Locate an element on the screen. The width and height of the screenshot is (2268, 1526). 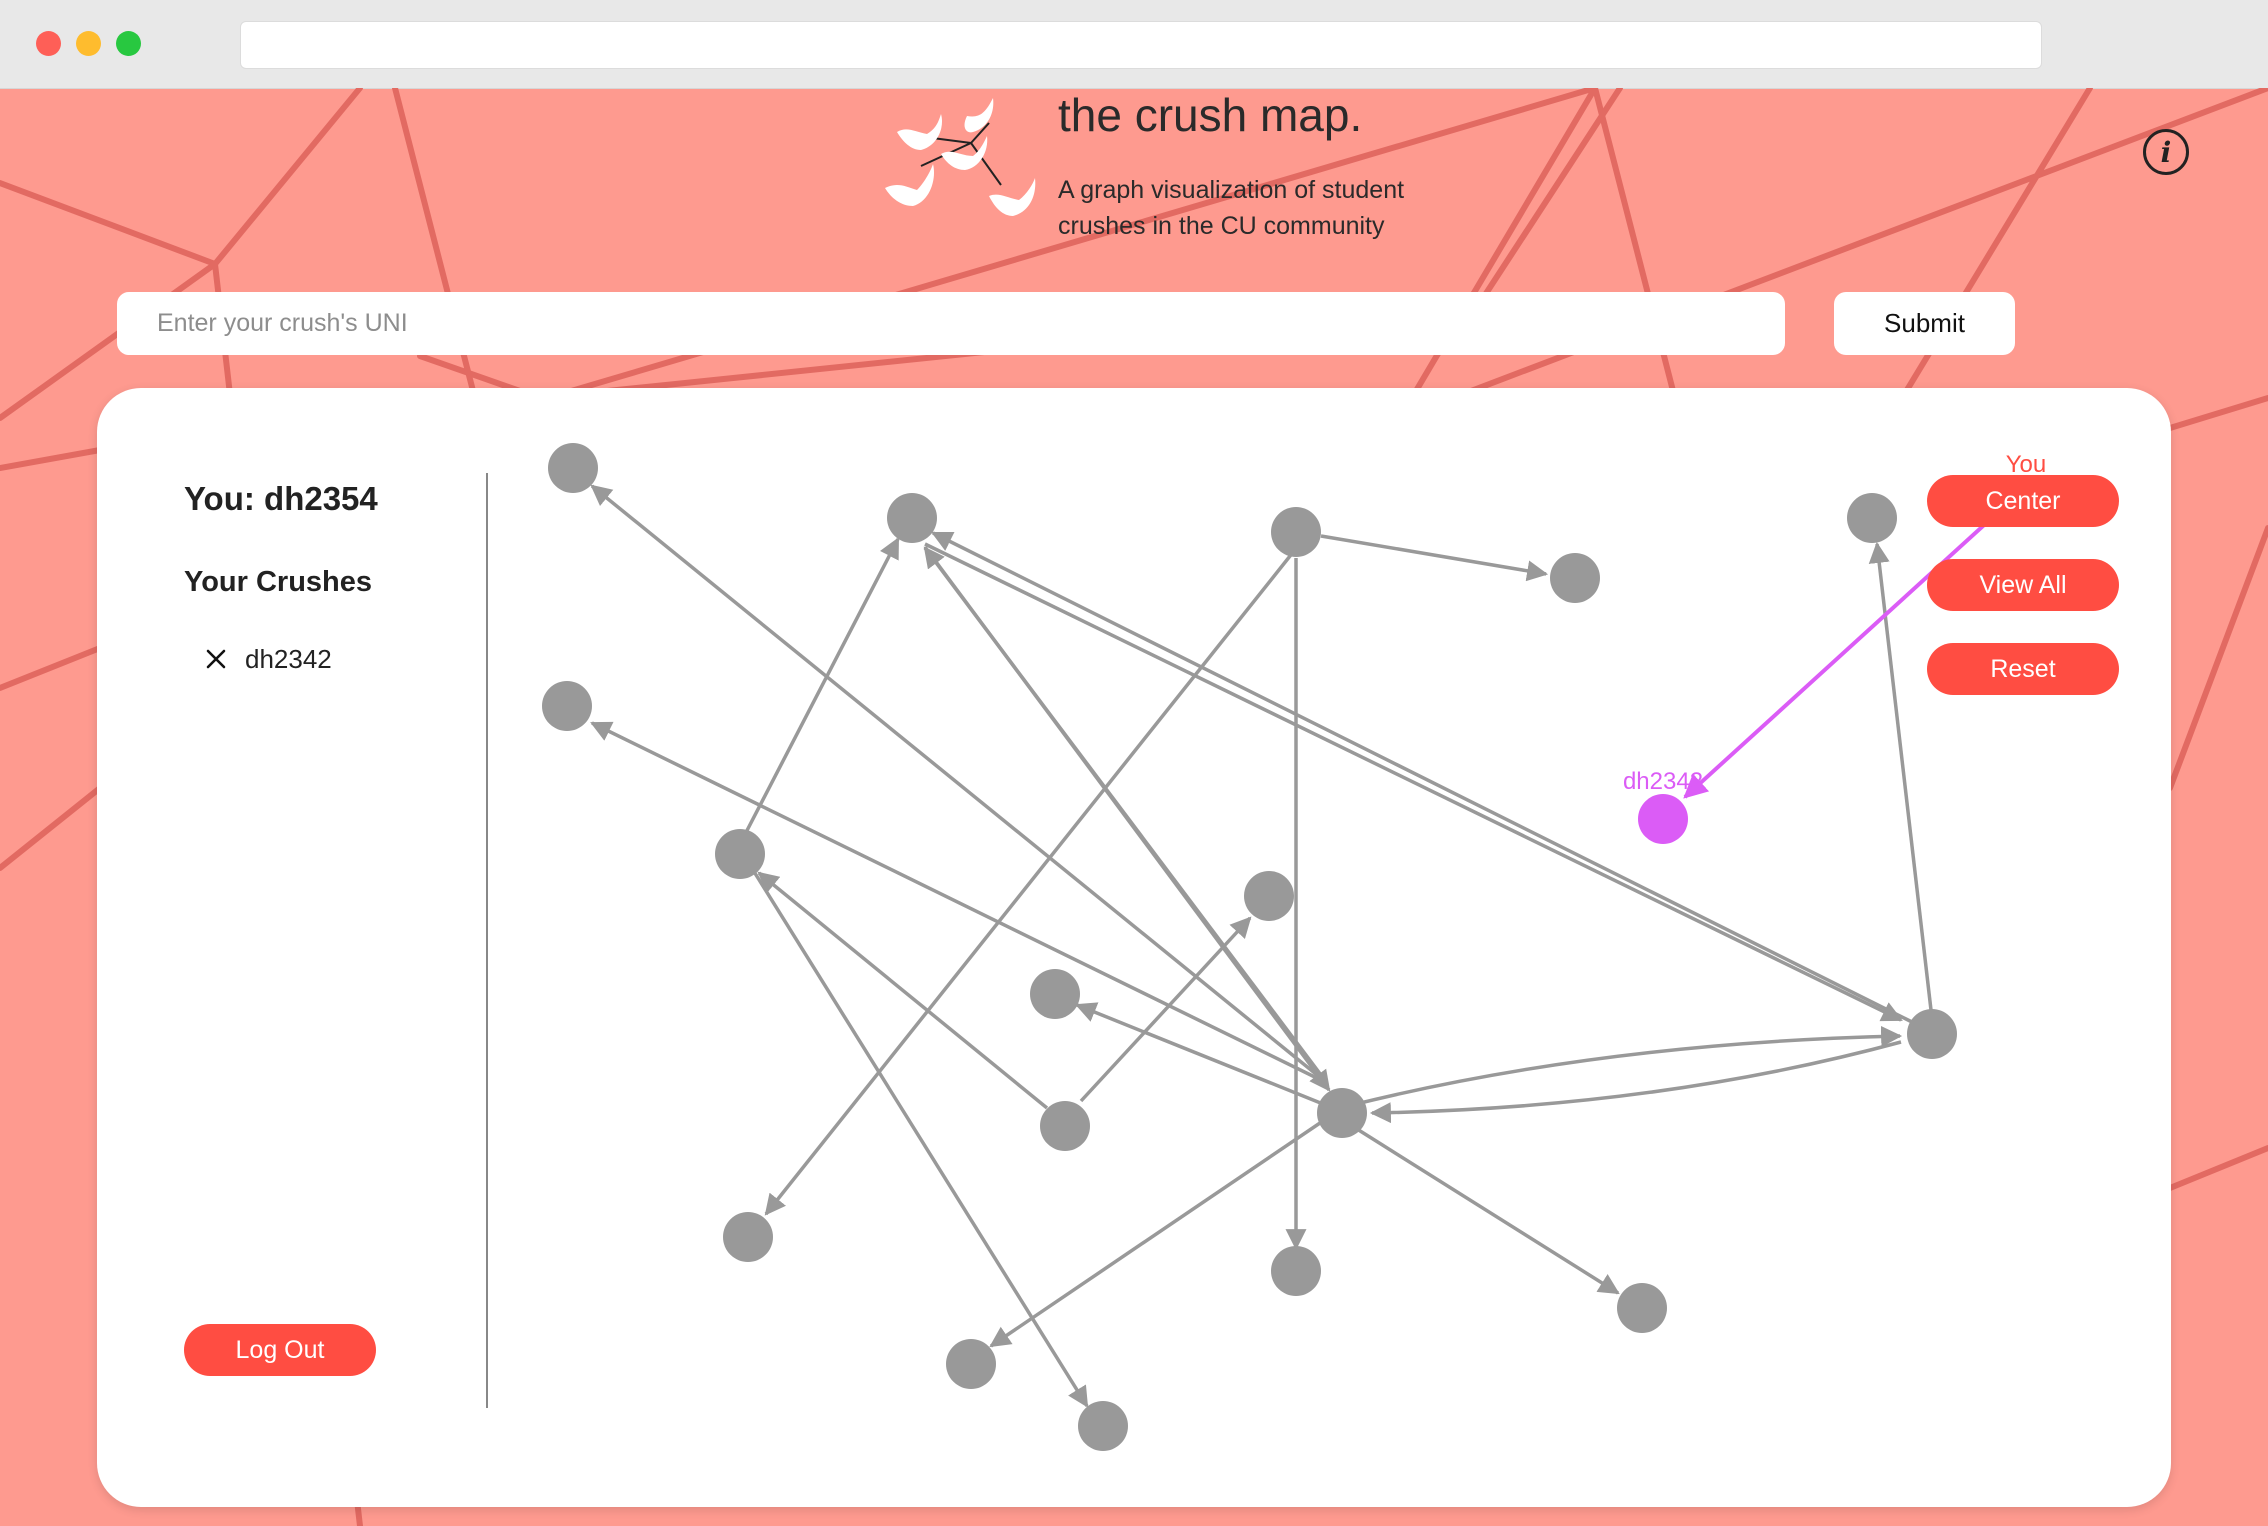
current-user-label: You: dh2354 is located at coordinates (281, 498).